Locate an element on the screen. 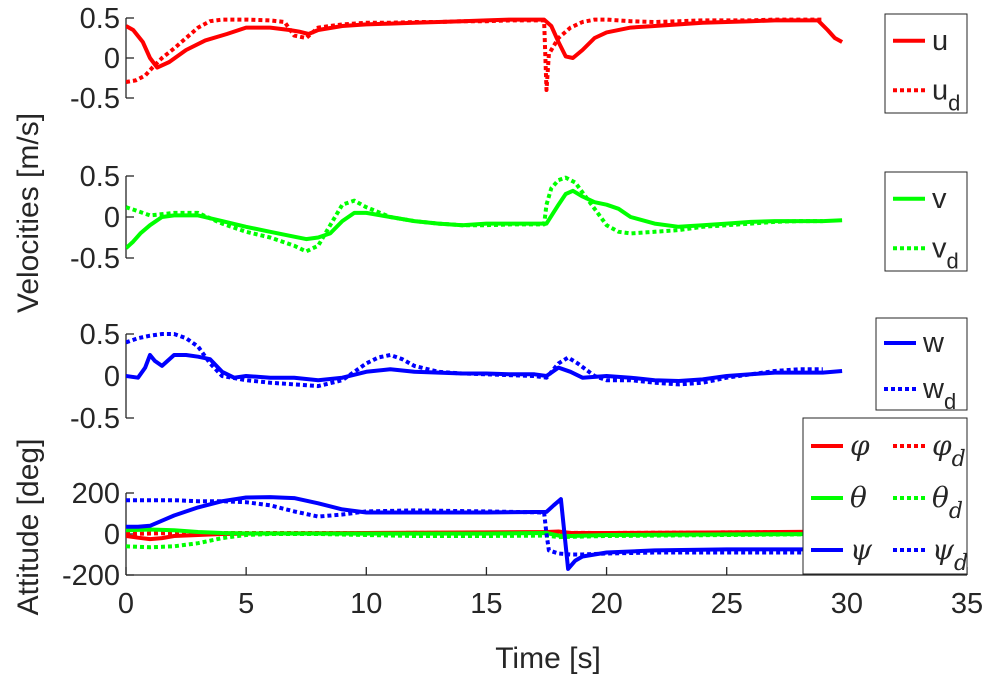  series-line-v_d is located at coordinates (474, 214).